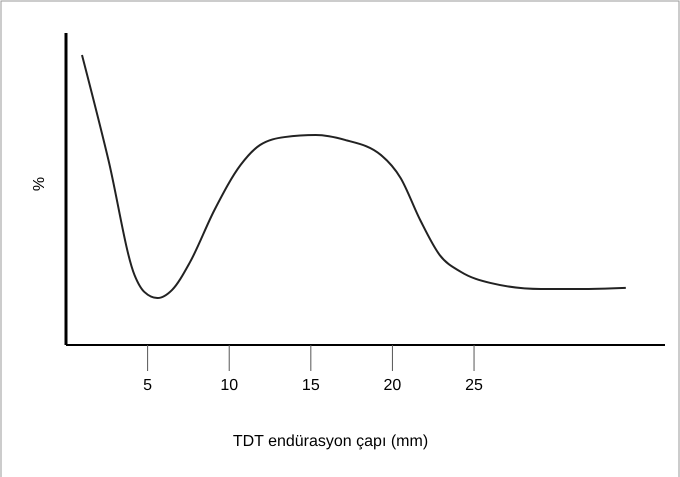  Describe the element at coordinates (474, 385) in the screenshot. I see `x-tick-label: 25` at that location.